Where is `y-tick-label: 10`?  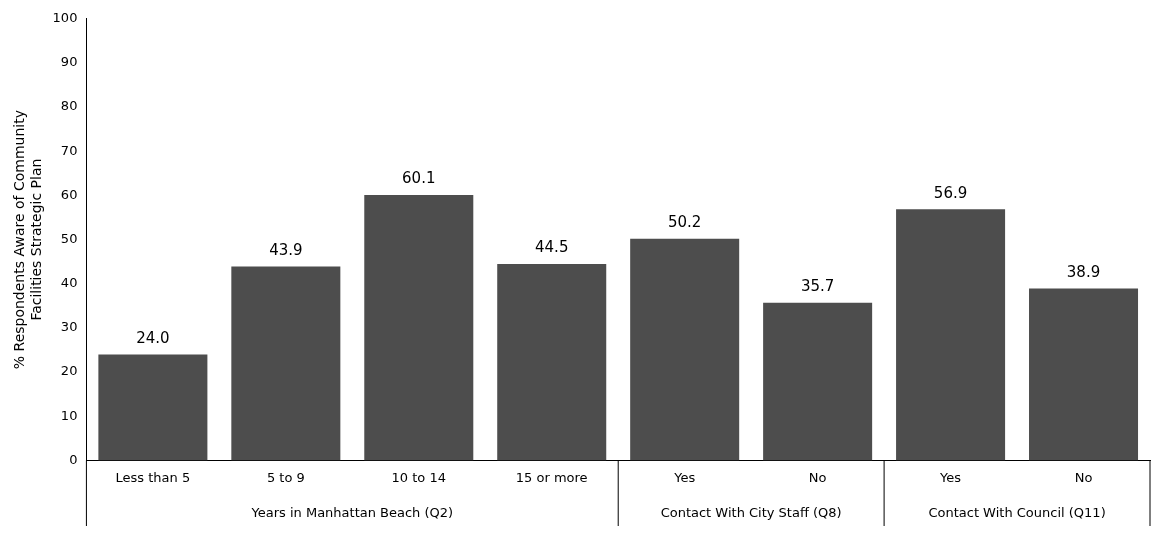
y-tick-label: 10 is located at coordinates (69, 415).